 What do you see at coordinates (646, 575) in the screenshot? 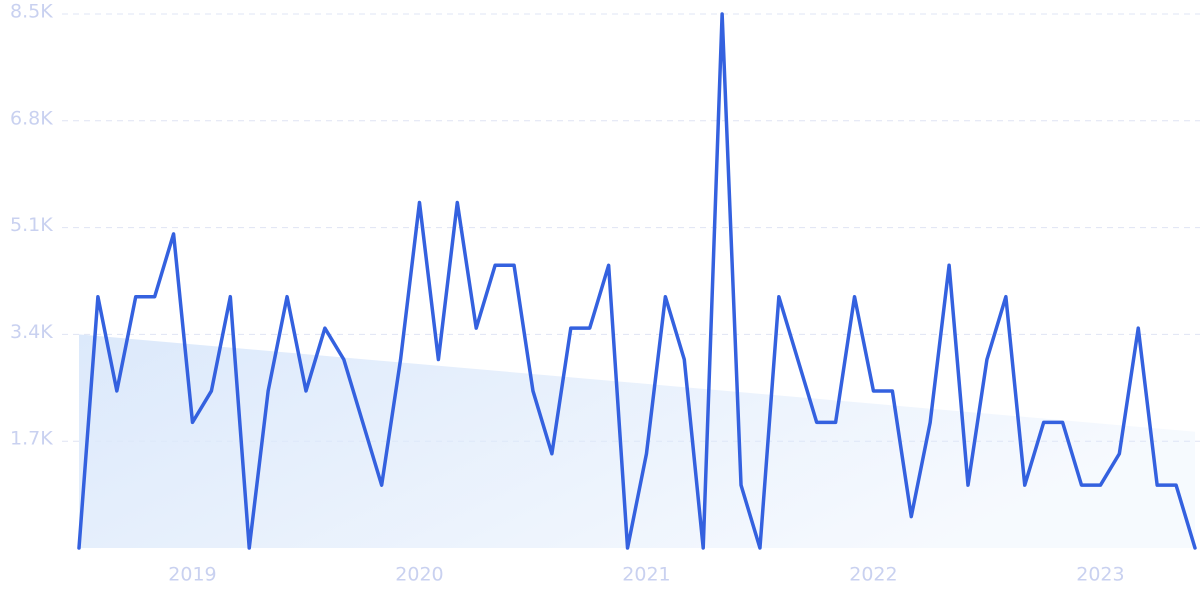
I see `x-tick-label: 2021` at bounding box center [646, 575].